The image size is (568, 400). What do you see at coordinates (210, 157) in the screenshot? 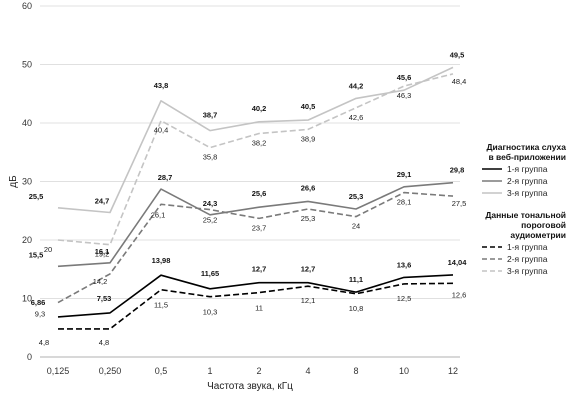
I see `data-label: 35,8` at bounding box center [210, 157].